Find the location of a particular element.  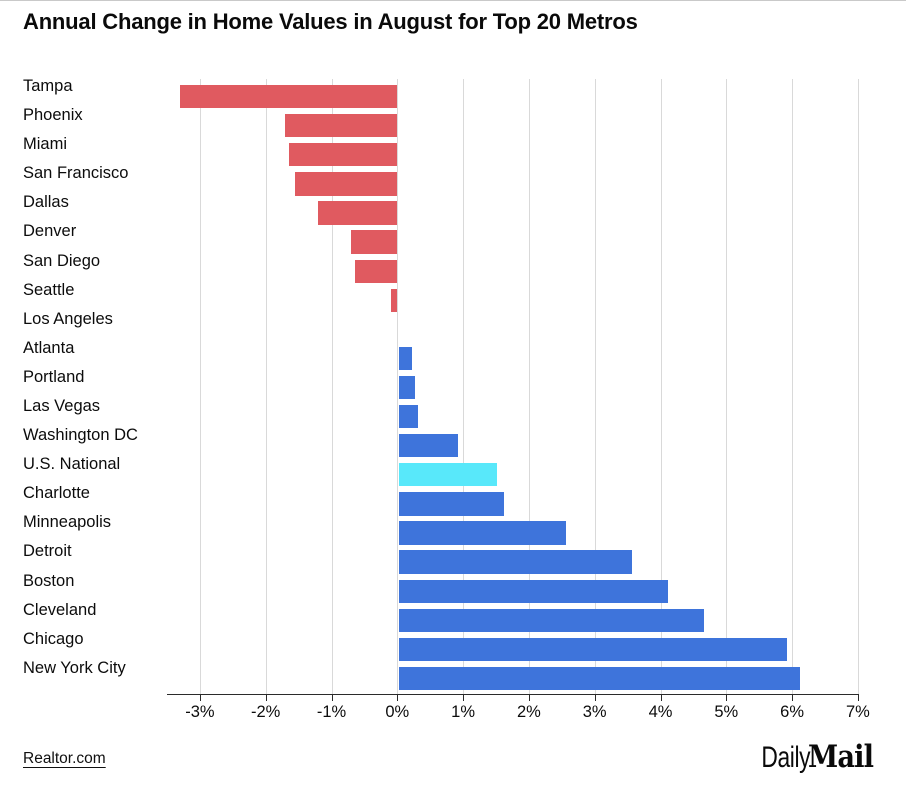

category-label: Washington DC is located at coordinates (80, 435).